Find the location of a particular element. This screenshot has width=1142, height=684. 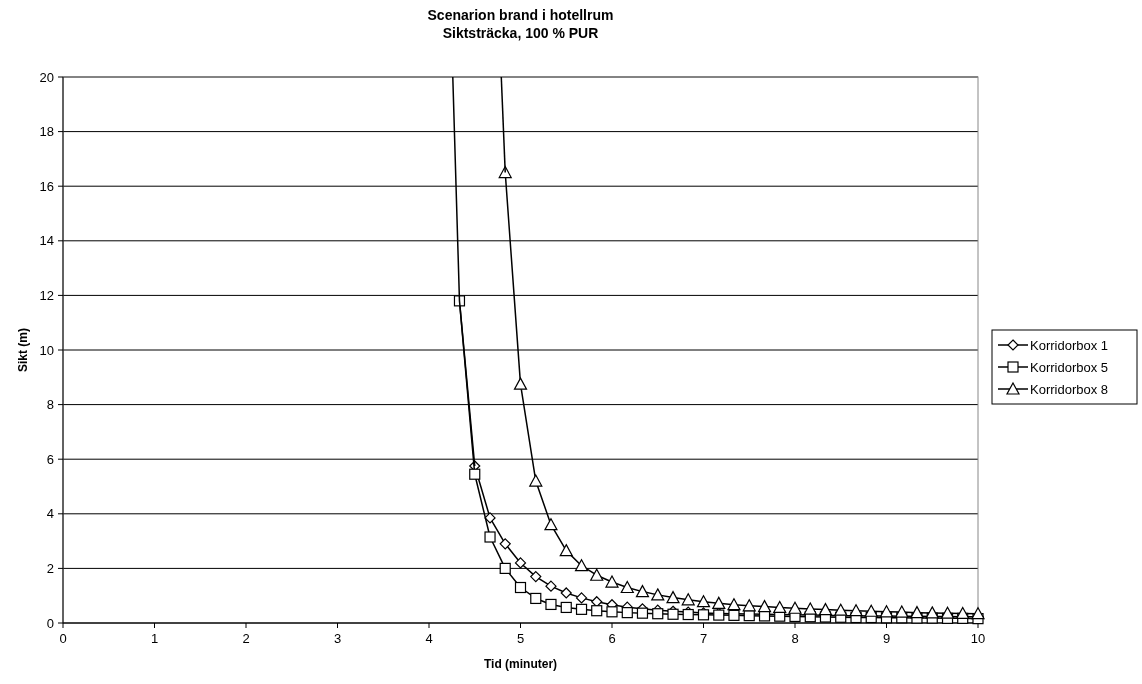

y-tick-label: 14 is located at coordinates (46, 241).